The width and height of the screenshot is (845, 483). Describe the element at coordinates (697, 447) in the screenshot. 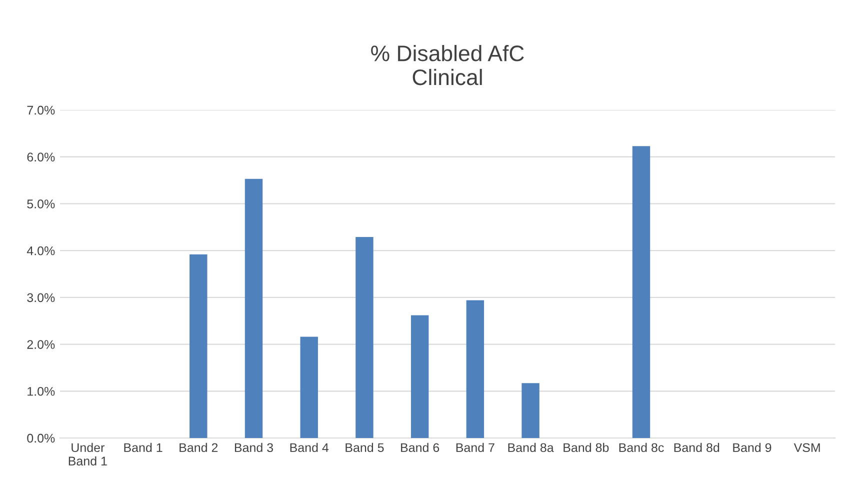

I see `x-tick-label: Band 8d` at that location.